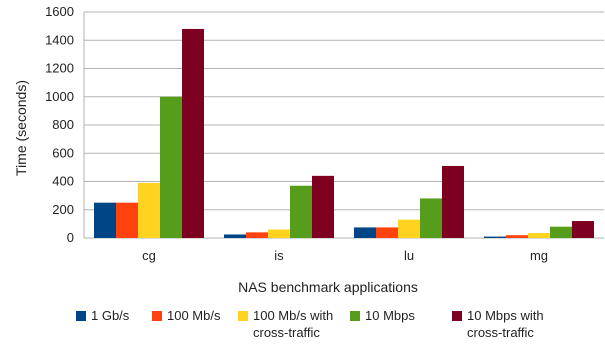 The width and height of the screenshot is (605, 356). What do you see at coordinates (390, 315) in the screenshot?
I see `legend-label: 10 Mbps` at bounding box center [390, 315].